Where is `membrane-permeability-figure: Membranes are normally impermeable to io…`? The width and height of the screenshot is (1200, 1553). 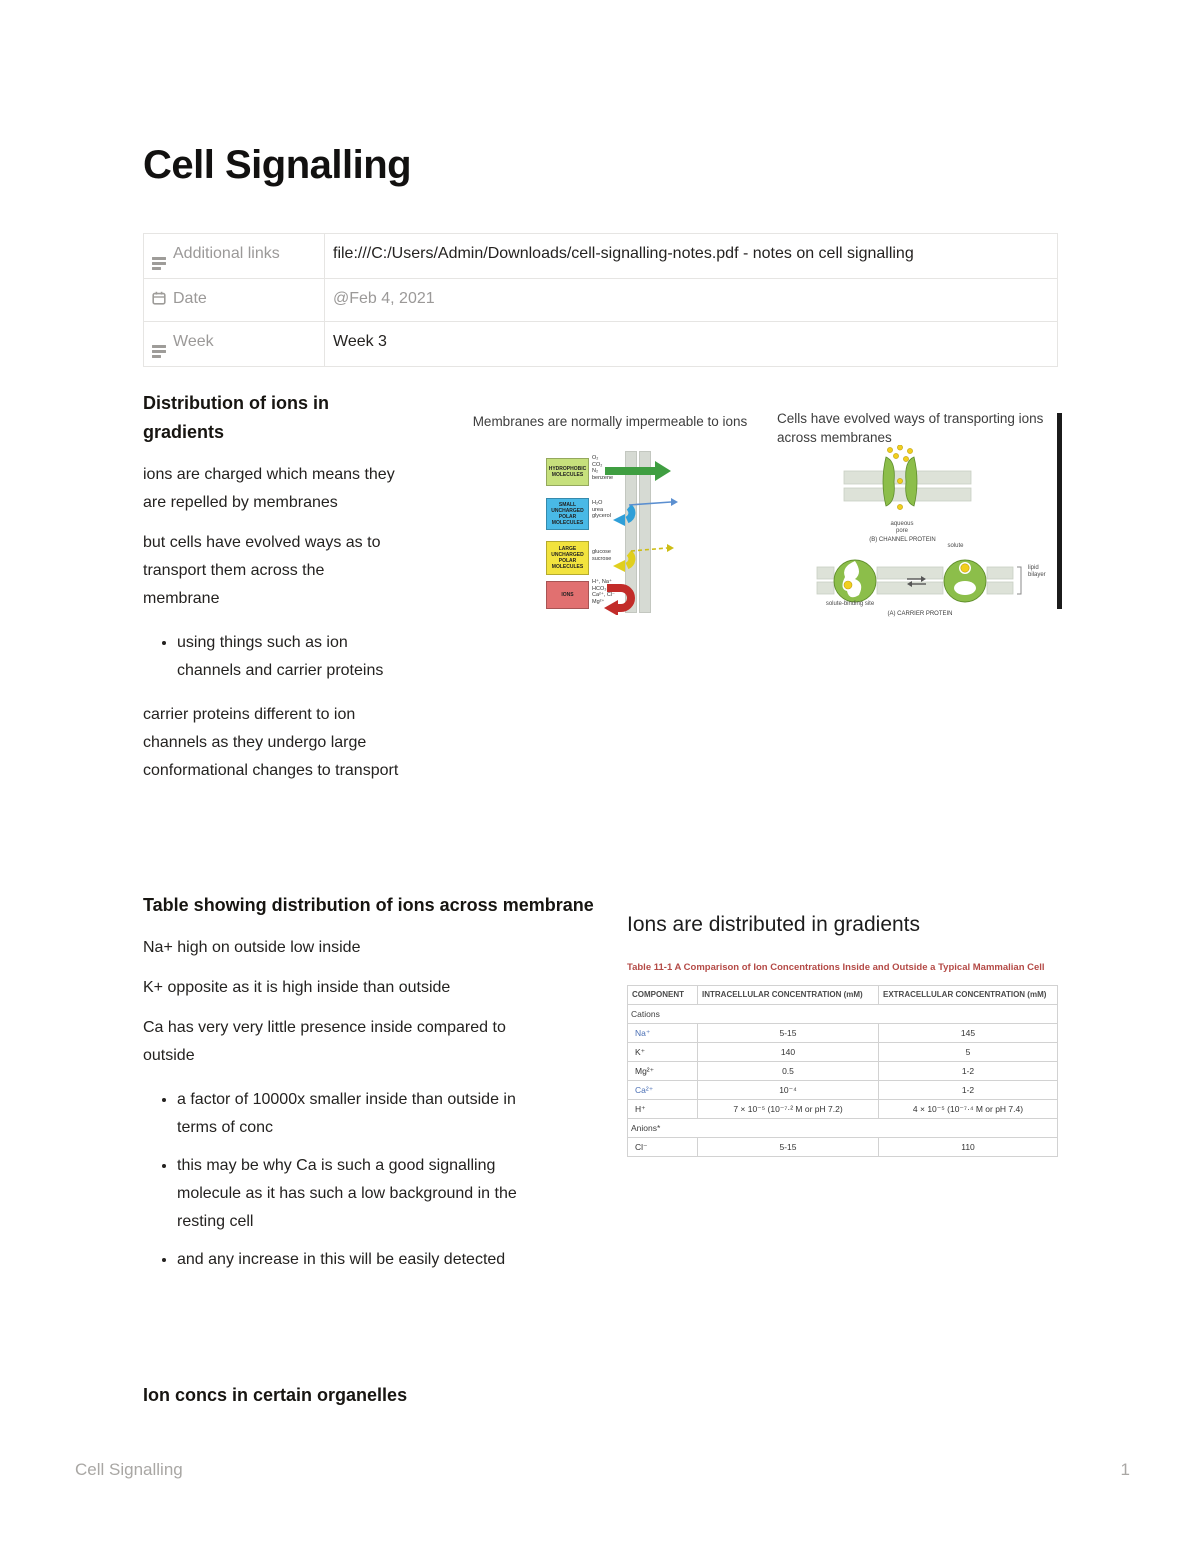 membrane-permeability-figure: Membranes are normally impermeable to io… is located at coordinates (762, 510).